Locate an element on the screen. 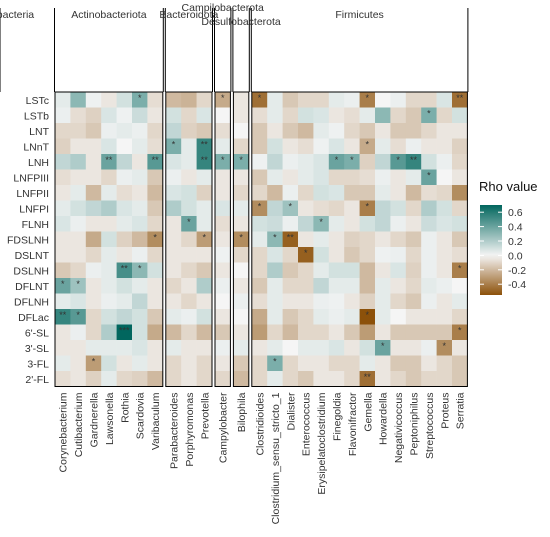 This screenshot has height=537, width=550. row-label: DFLNH is located at coordinates (31, 302).